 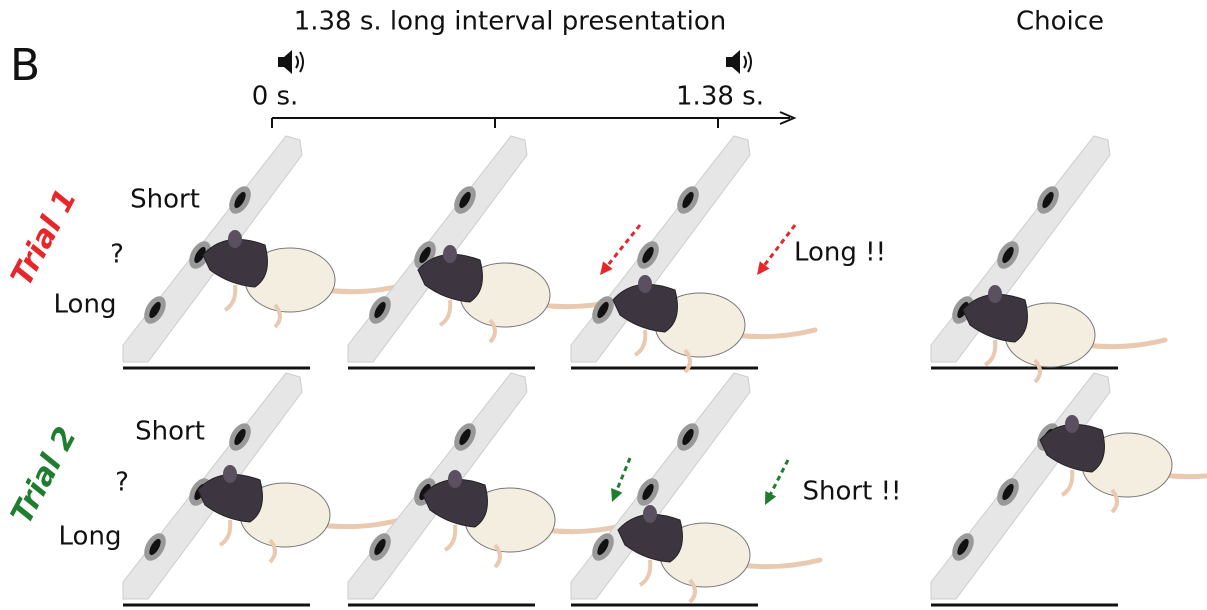 I want to click on timeline-axis, so click(x=534, y=119).